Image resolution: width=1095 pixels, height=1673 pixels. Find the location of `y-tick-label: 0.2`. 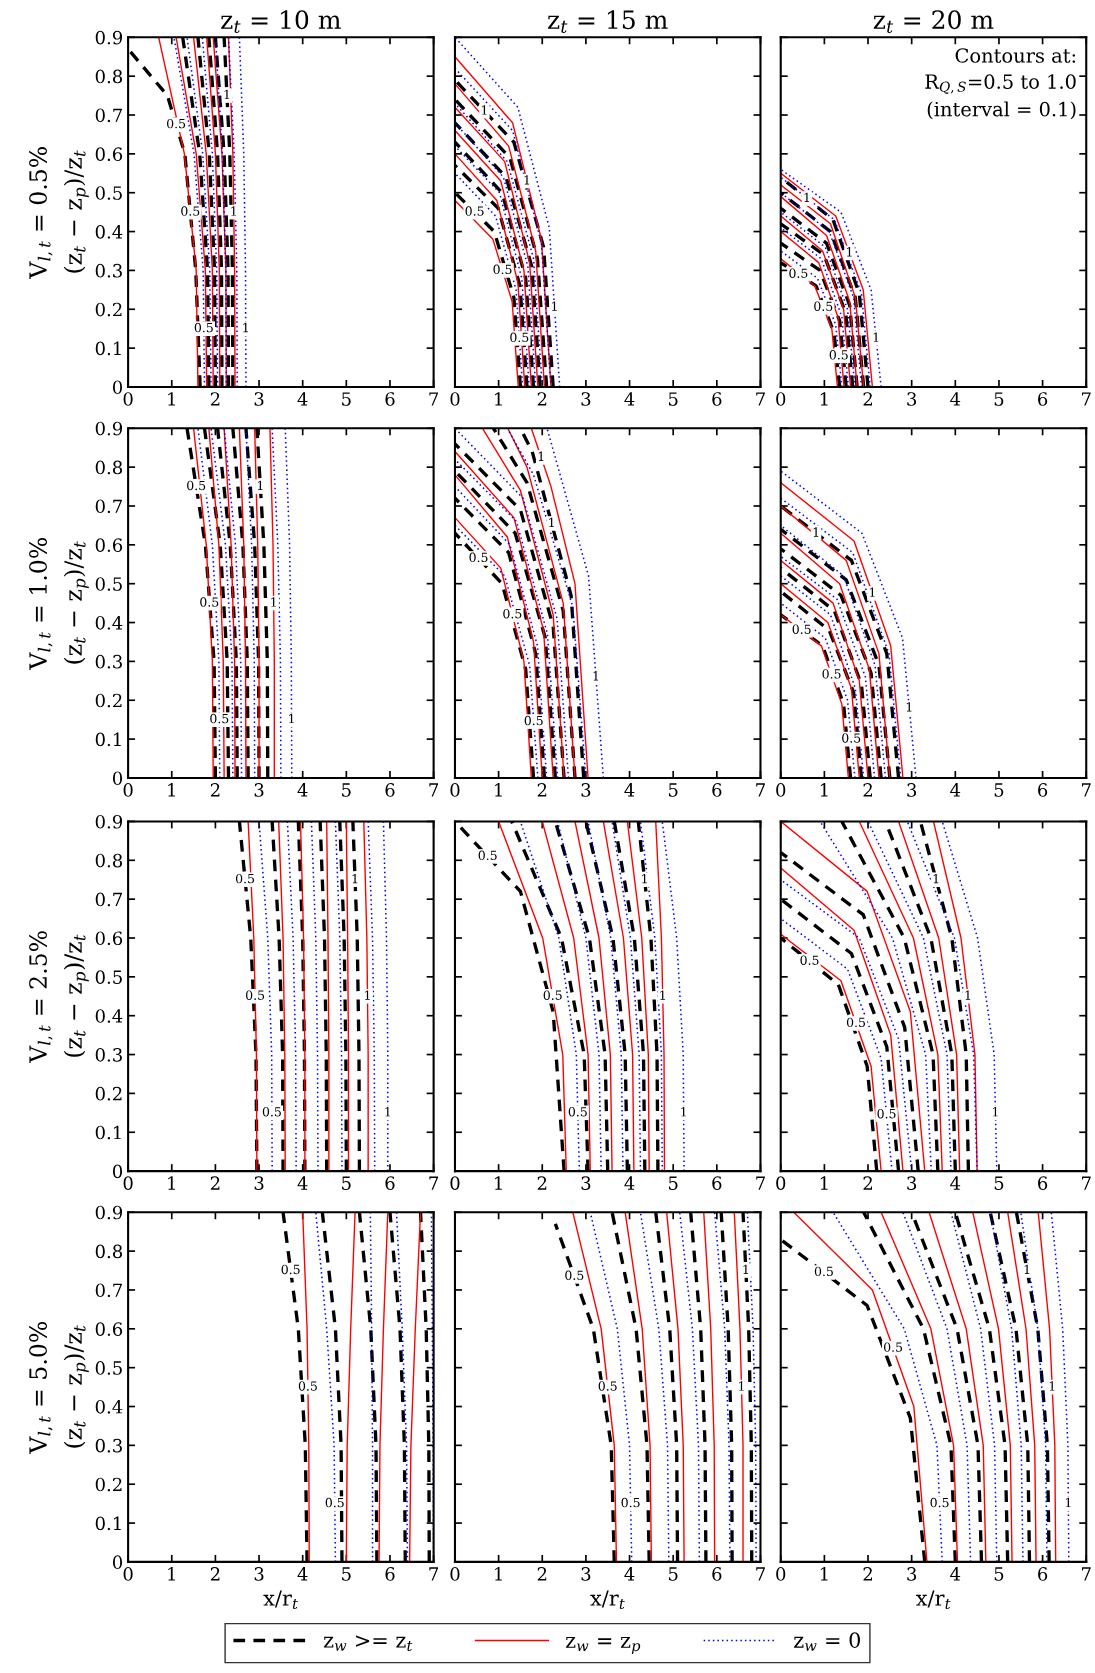

y-tick-label: 0.2 is located at coordinates (108, 309).